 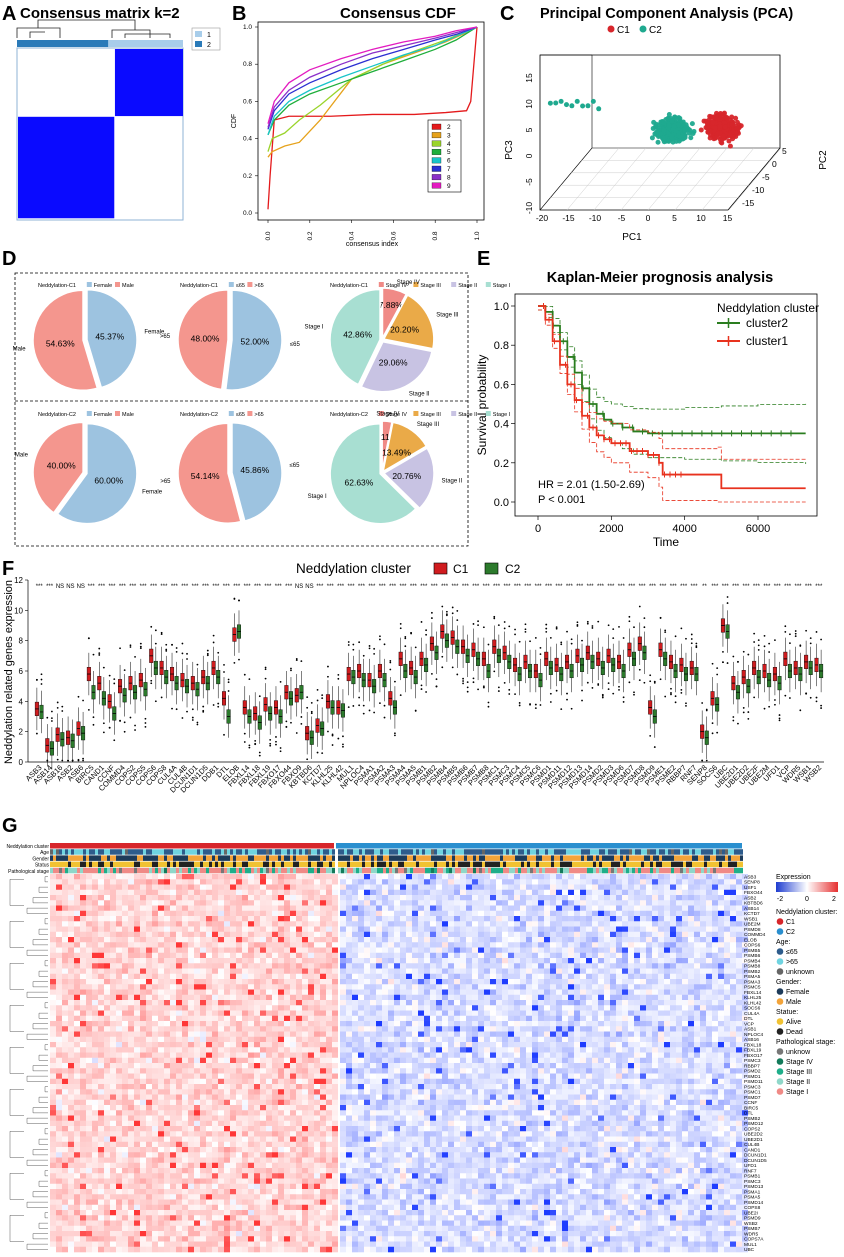 What do you see at coordinates (678, 125) in the screenshot?
I see `pca-point-c2` at bounding box center [678, 125].